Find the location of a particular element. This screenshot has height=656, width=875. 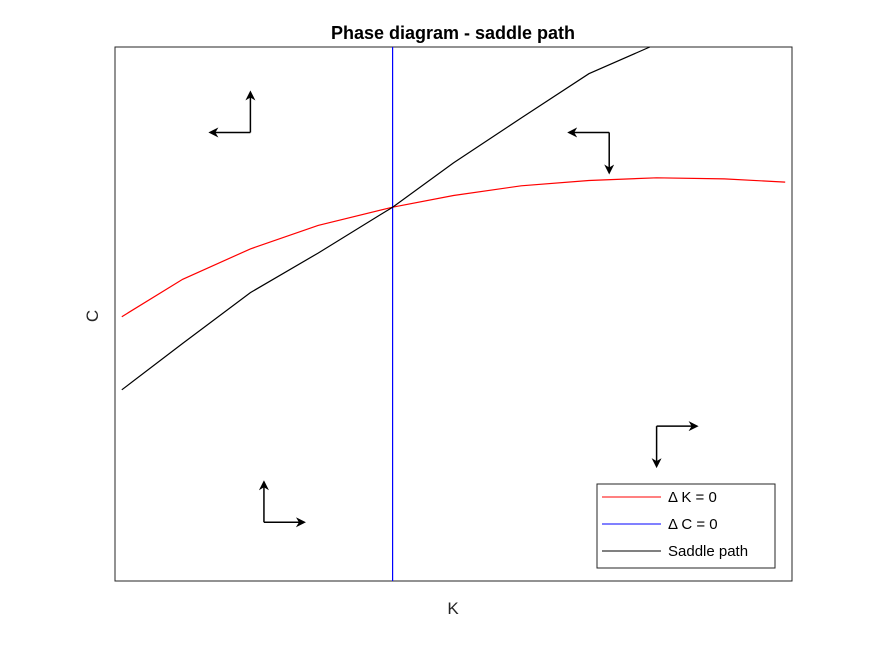

legend-label-saddle: Saddle path is located at coordinates (708, 551).